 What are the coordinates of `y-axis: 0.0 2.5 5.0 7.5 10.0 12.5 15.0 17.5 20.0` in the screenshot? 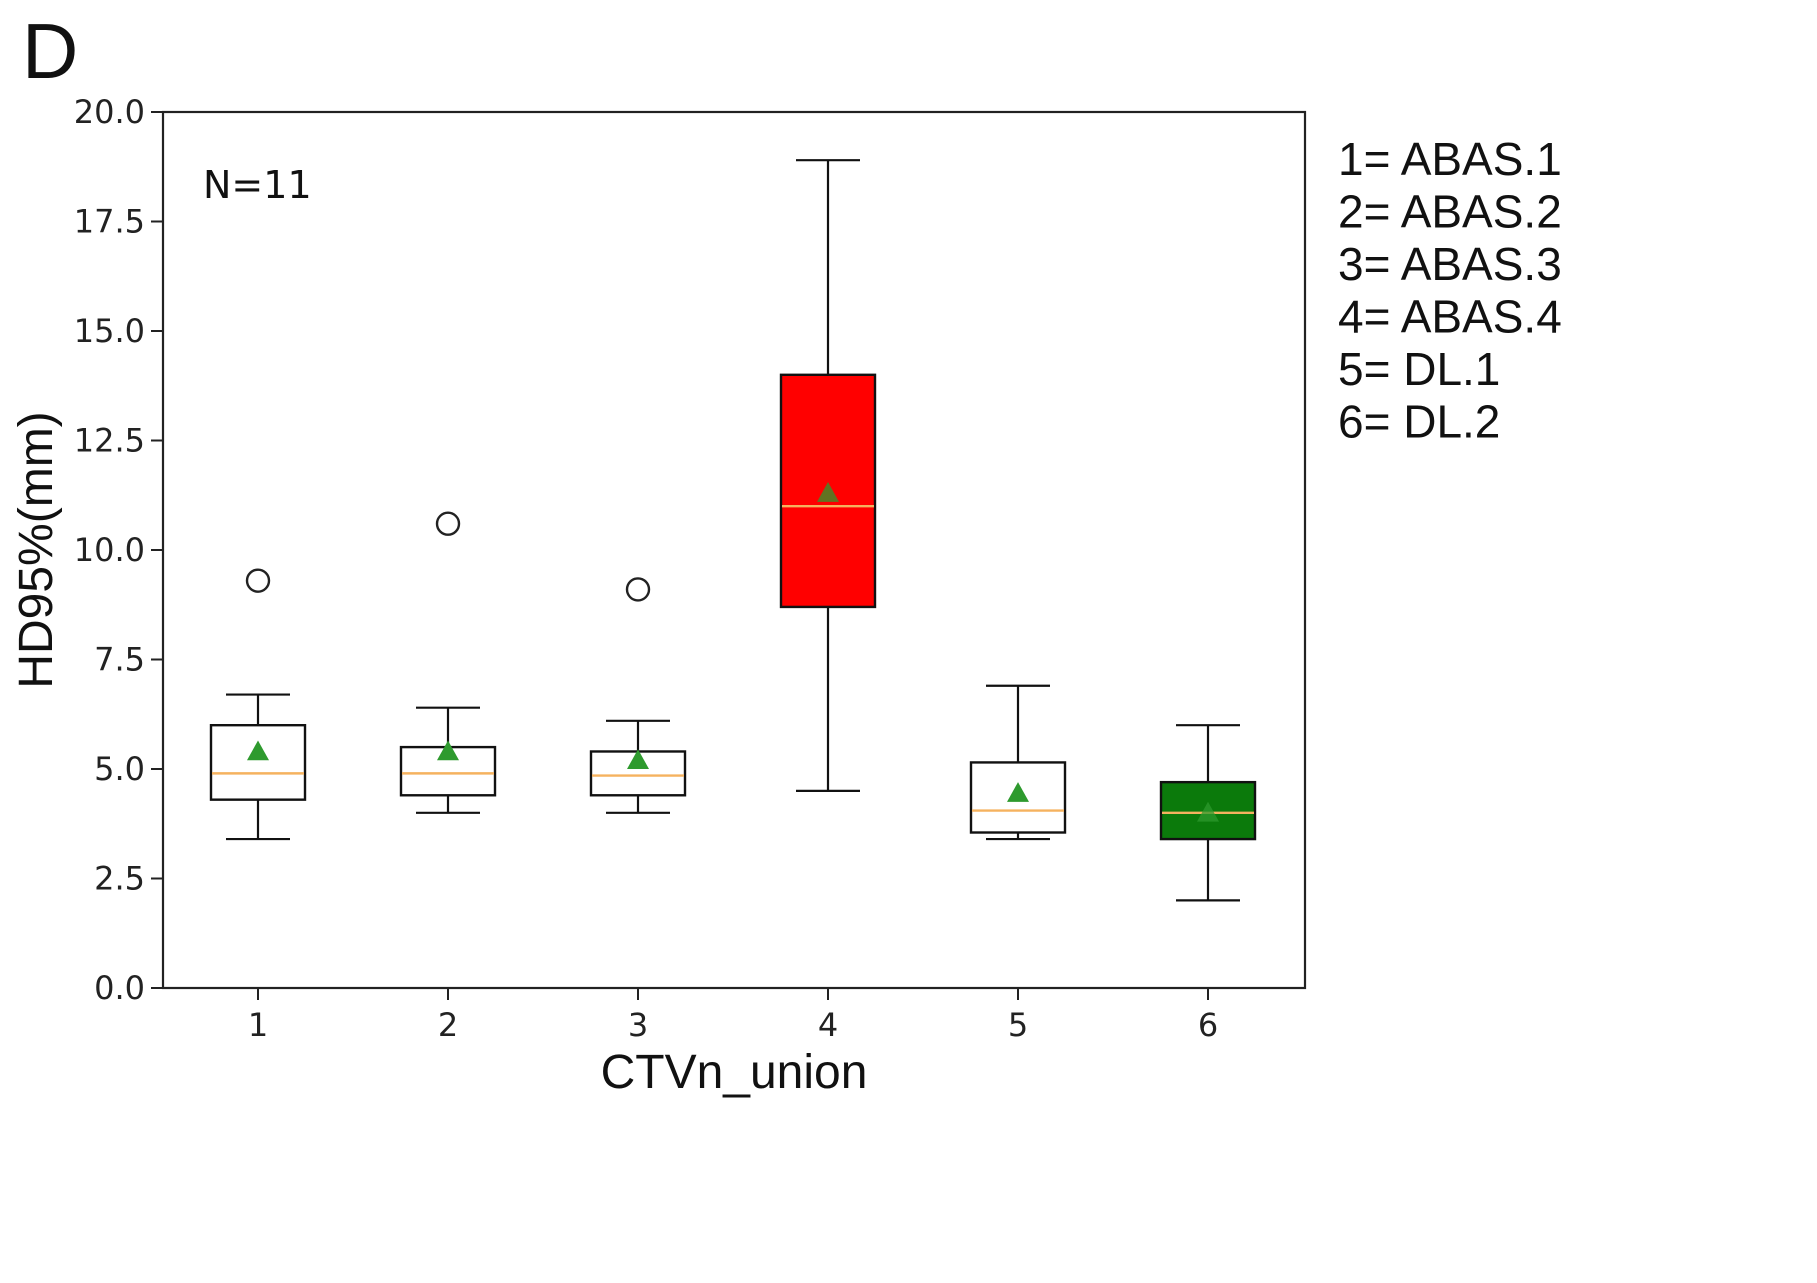 It's located at (118, 550).